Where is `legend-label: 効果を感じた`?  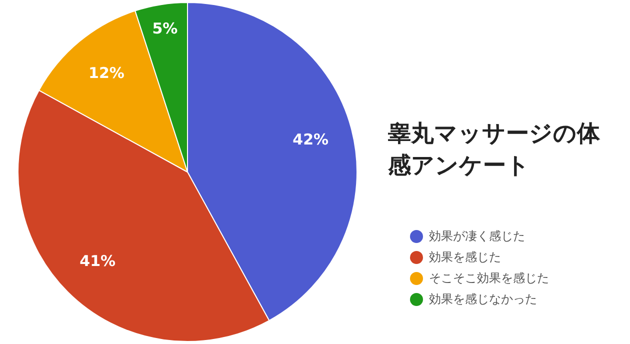 legend-label: 効果を感じた is located at coordinates (465, 257).